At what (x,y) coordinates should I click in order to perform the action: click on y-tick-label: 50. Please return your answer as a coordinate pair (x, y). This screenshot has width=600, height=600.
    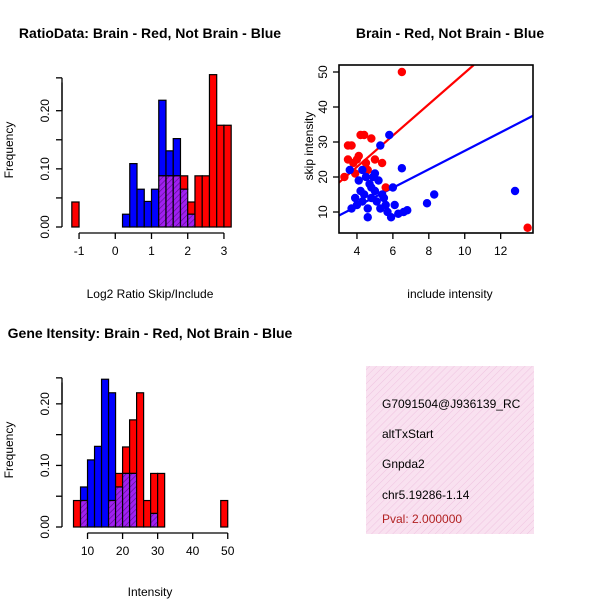
    Looking at the image, I should click on (323, 72).